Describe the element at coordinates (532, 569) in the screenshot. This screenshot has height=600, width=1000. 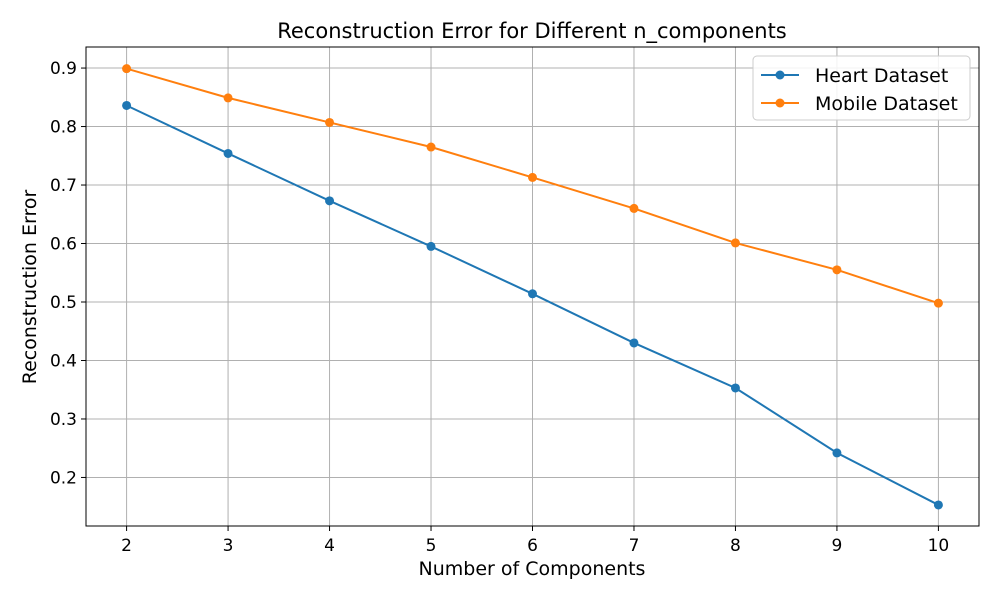
I see `x-axis-label: Number of Components` at that location.